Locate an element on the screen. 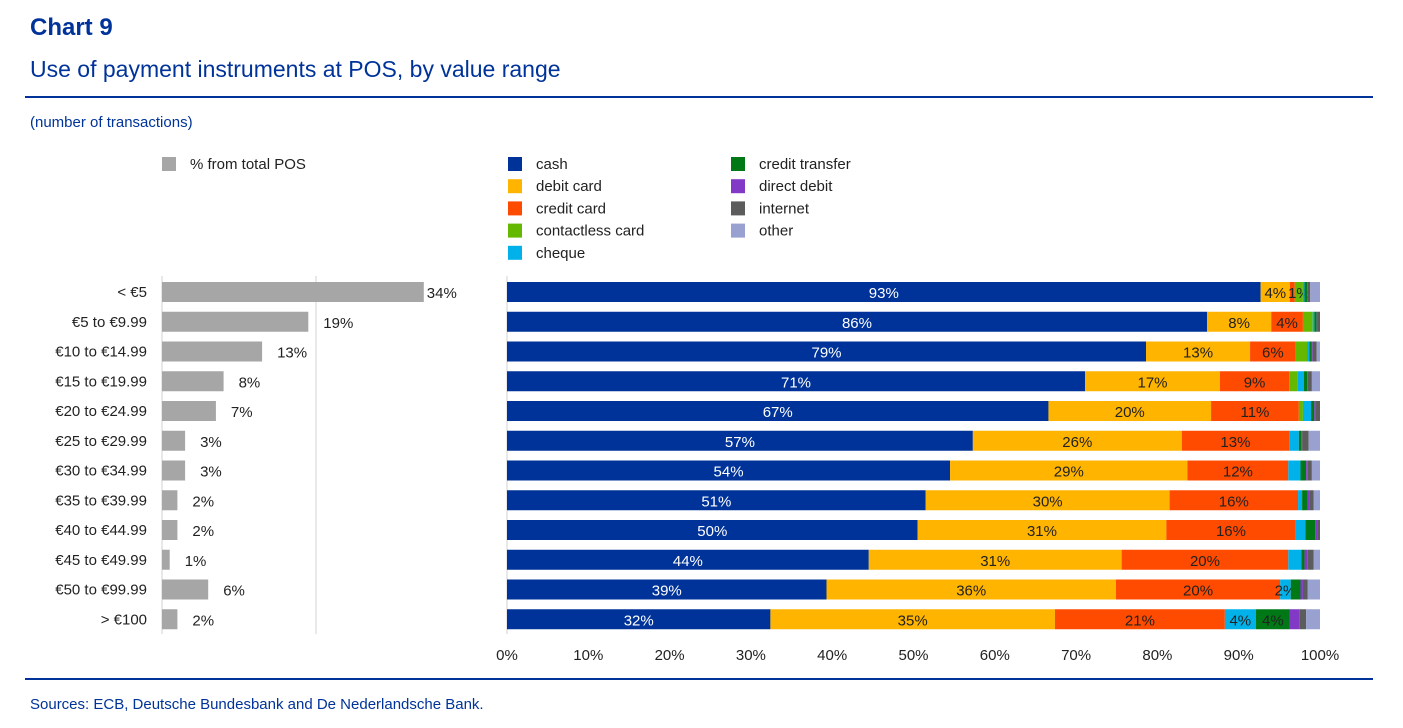  category-label: €15 to €19.99 is located at coordinates (101, 381).